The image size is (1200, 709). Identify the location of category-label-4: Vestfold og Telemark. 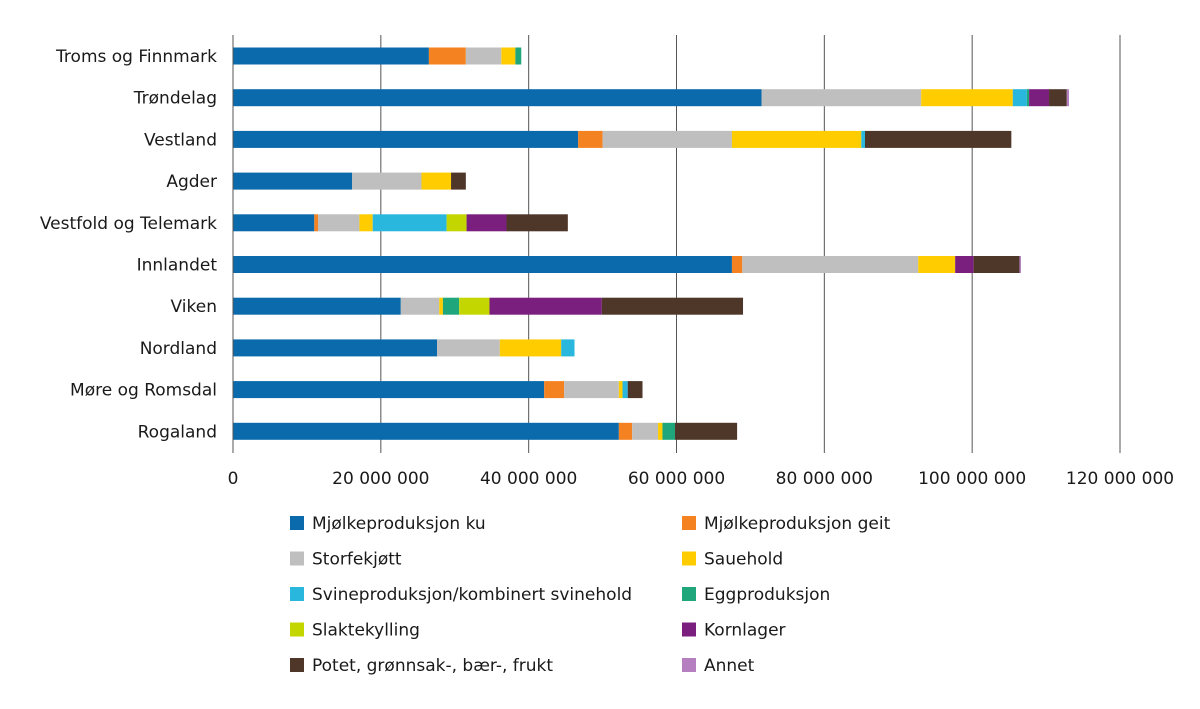
(128, 224).